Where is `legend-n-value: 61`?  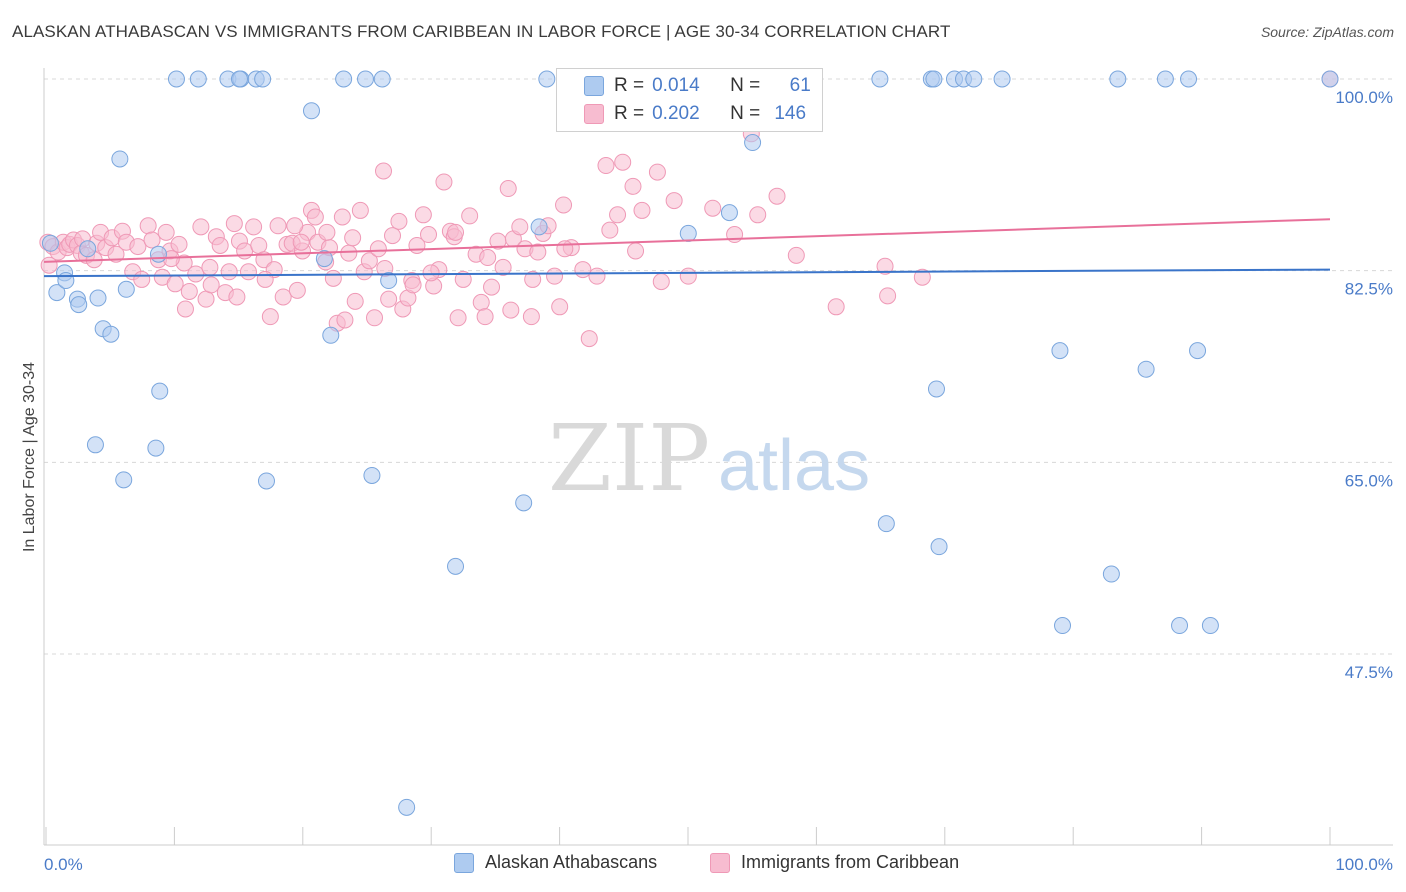 legend-n-value: 61 is located at coordinates (800, 85).